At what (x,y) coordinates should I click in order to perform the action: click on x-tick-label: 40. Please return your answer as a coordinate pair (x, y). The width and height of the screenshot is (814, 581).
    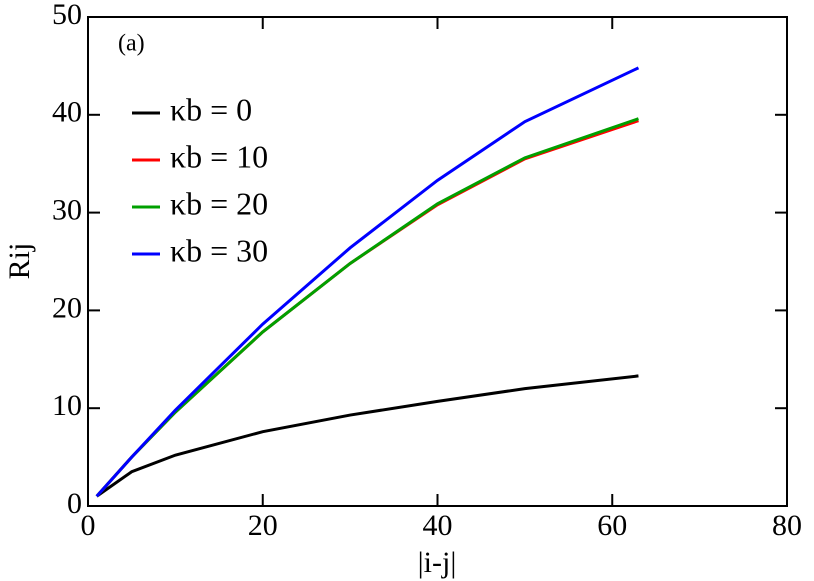
    Looking at the image, I should click on (438, 525).